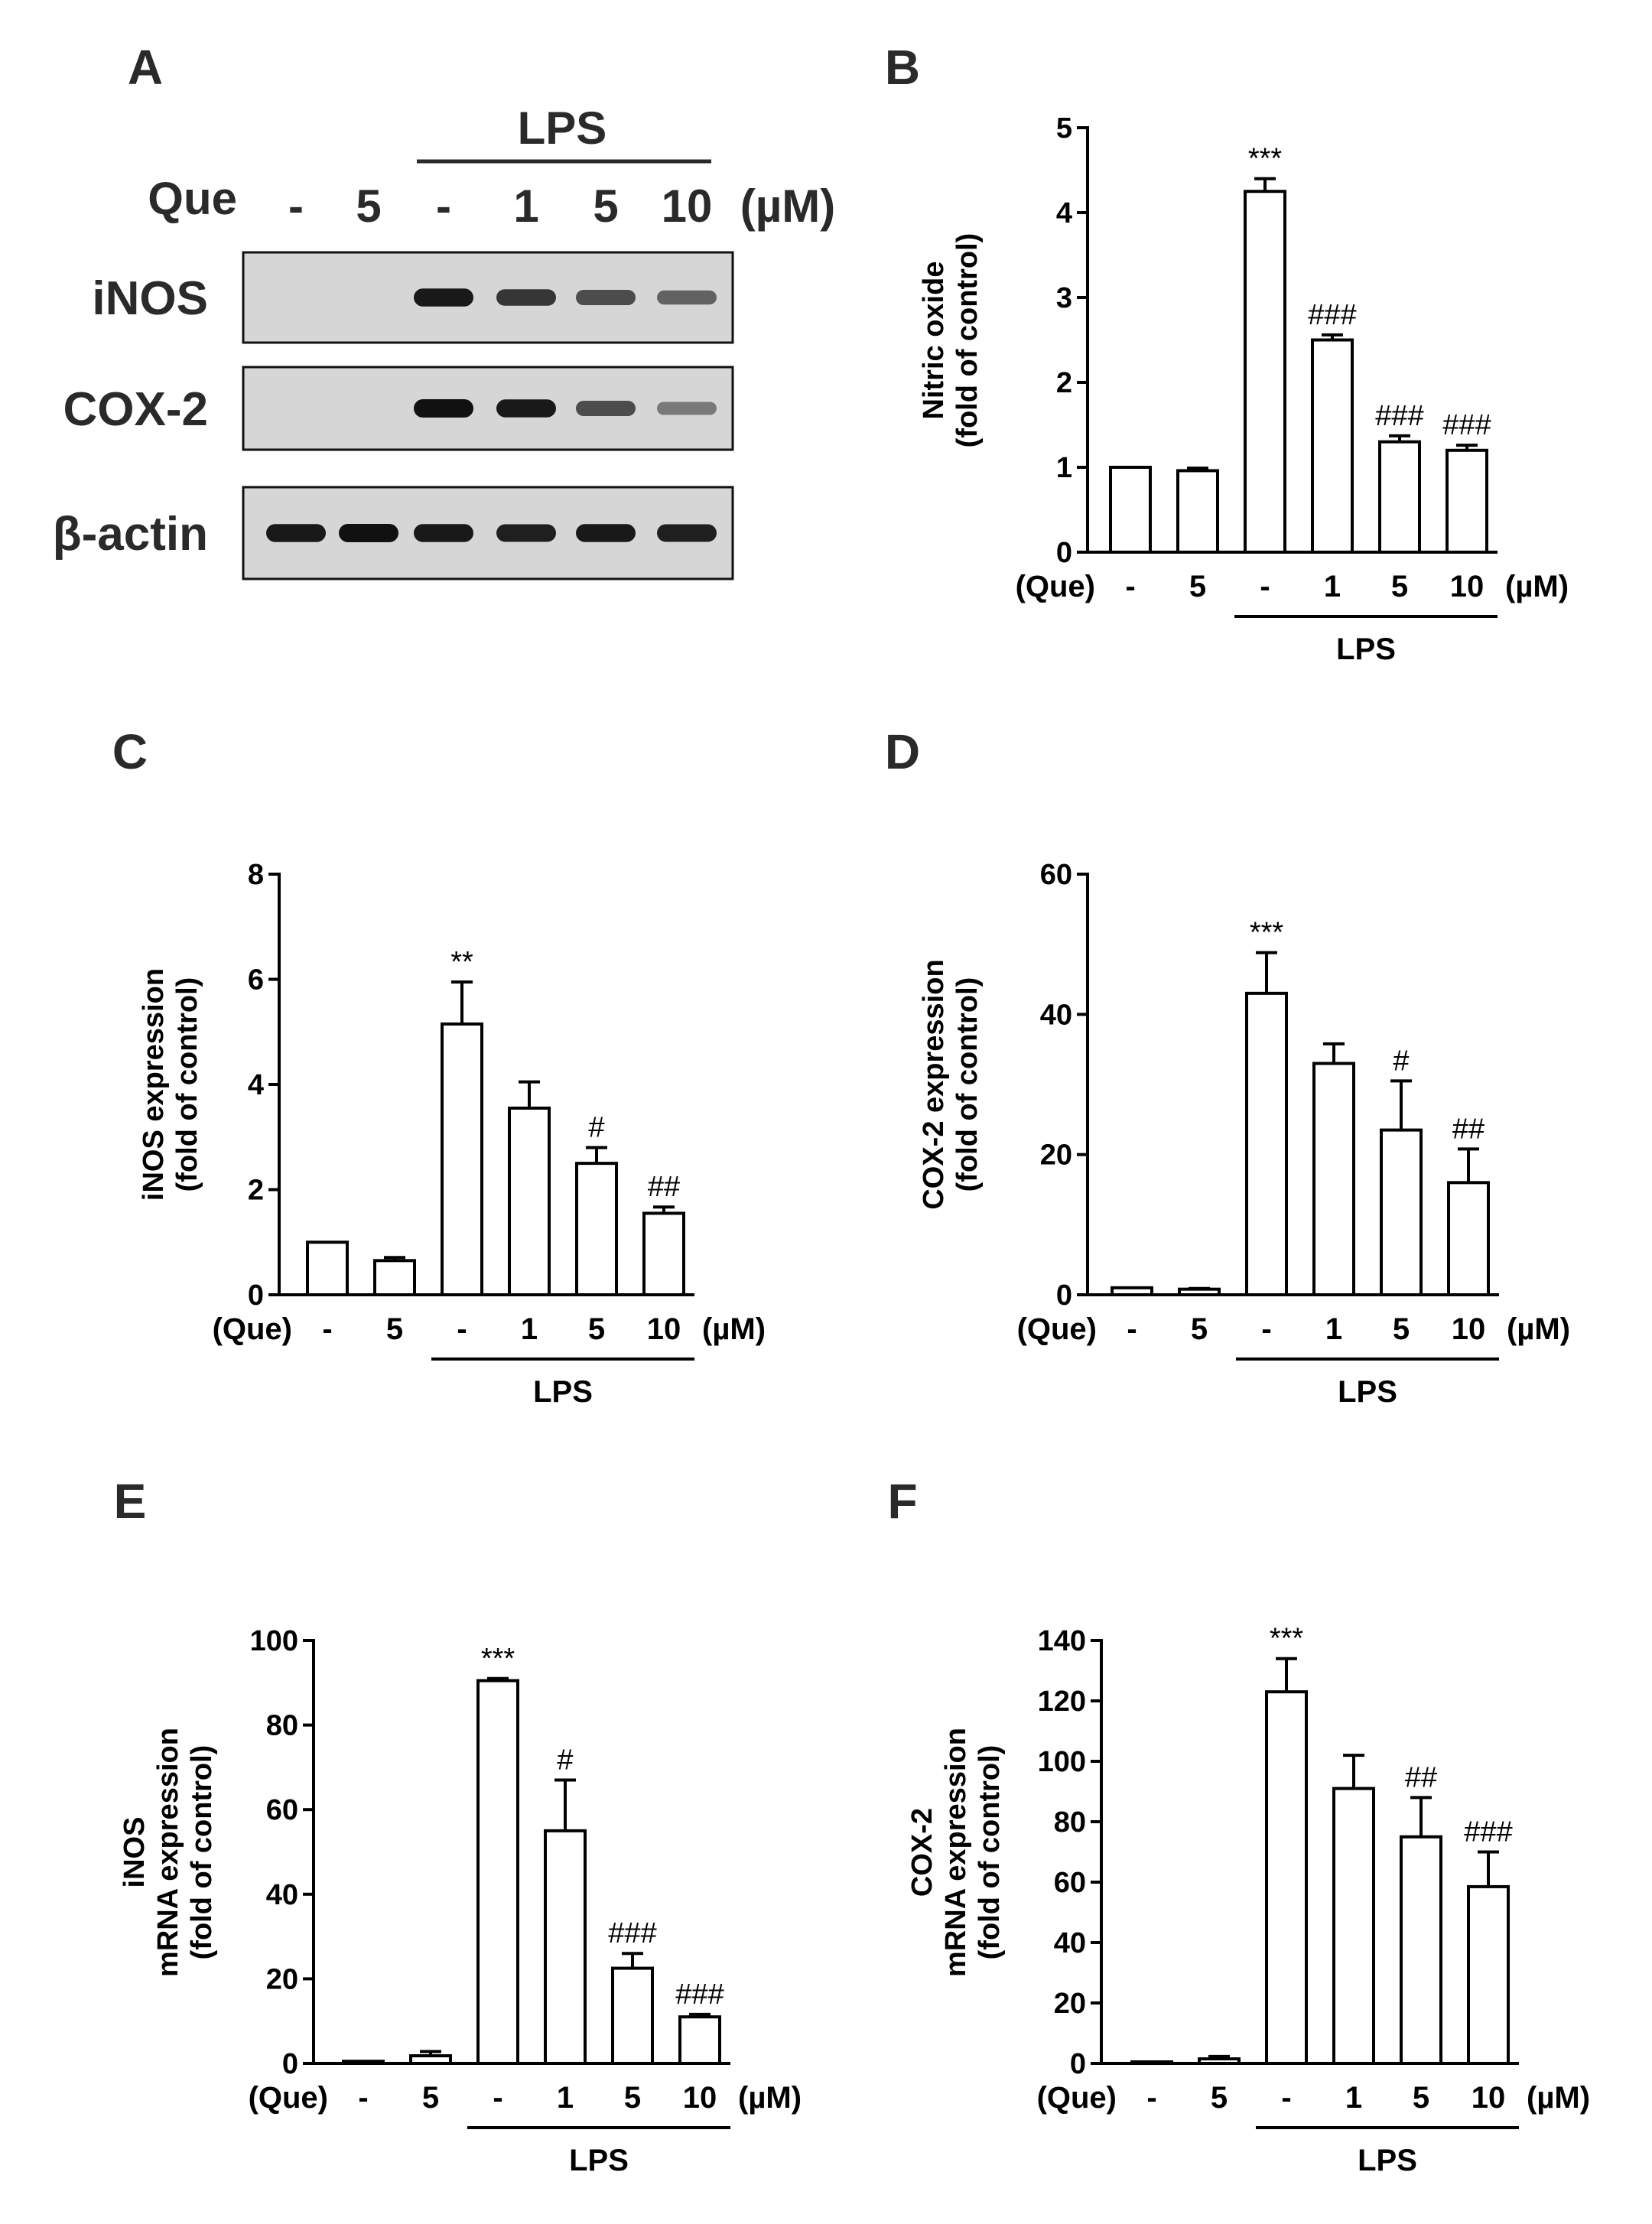 Image resolution: width=1652 pixels, height=2224 pixels. Describe the element at coordinates (1489, 2098) in the screenshot. I see `x-category-label: 10` at that location.